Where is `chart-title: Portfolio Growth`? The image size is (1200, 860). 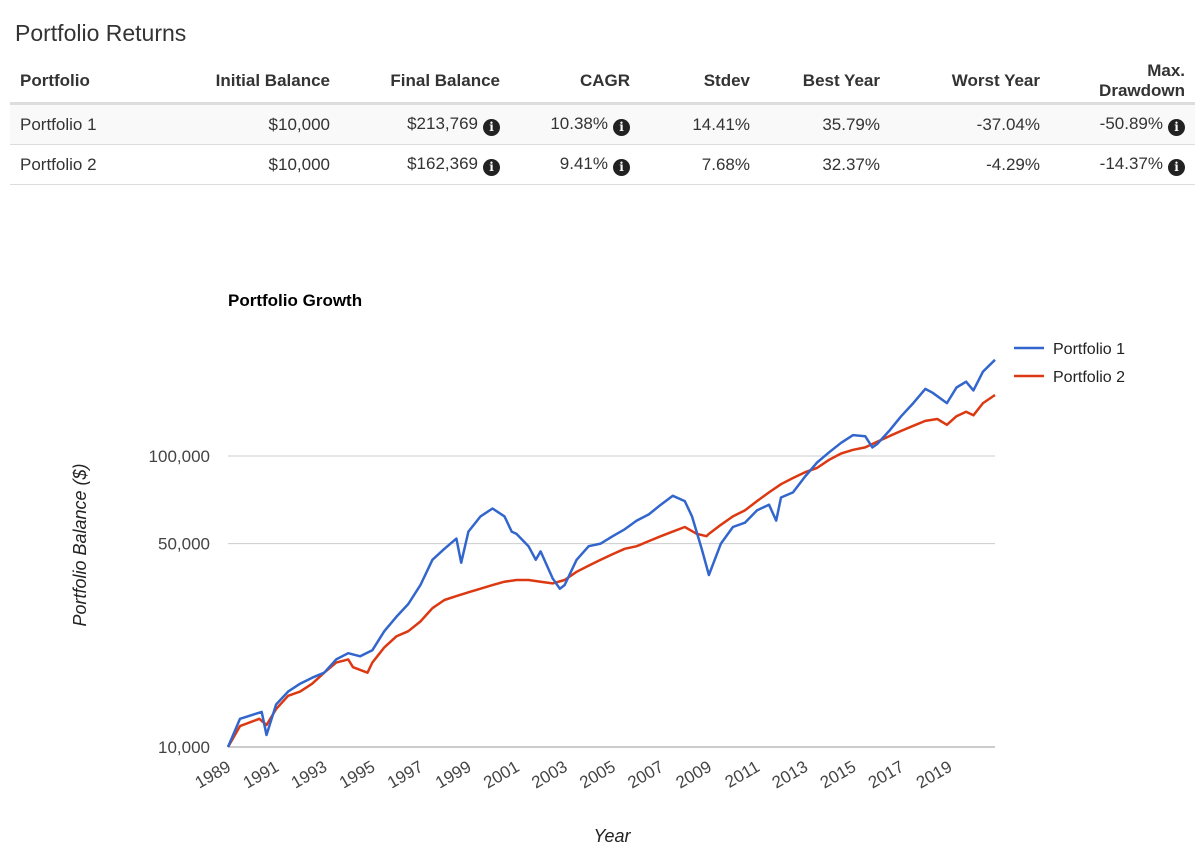 chart-title: Portfolio Growth is located at coordinates (295, 300).